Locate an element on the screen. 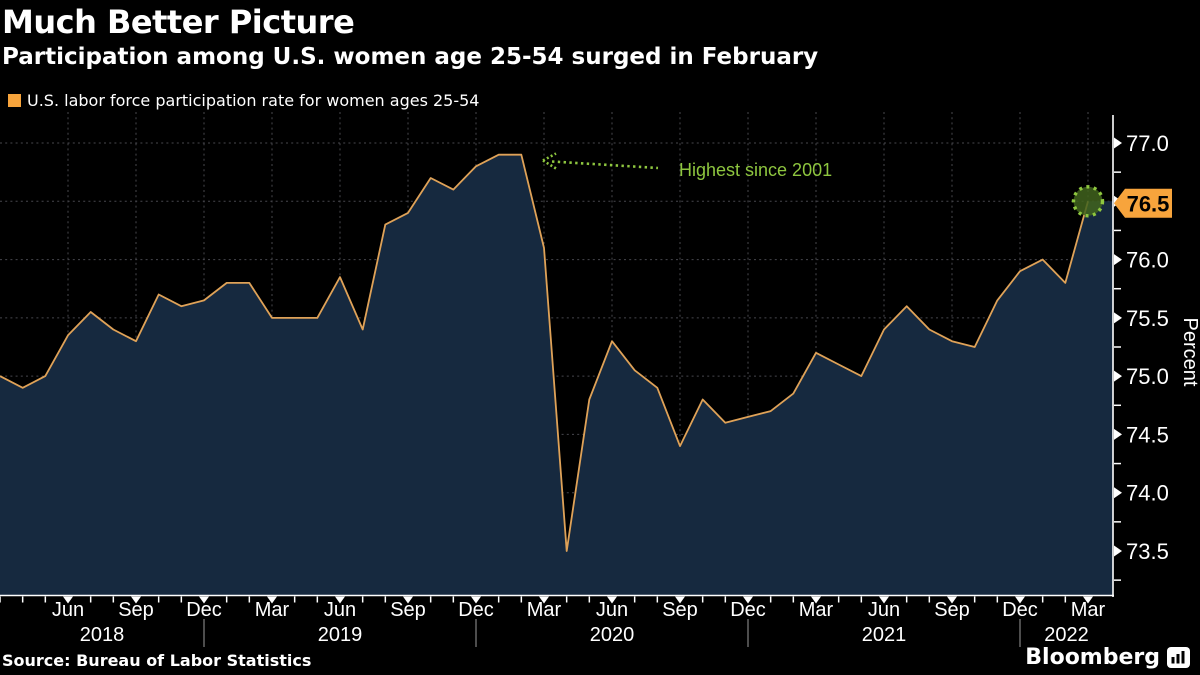  annotation-arrowhead-upper is located at coordinates (549, 157).